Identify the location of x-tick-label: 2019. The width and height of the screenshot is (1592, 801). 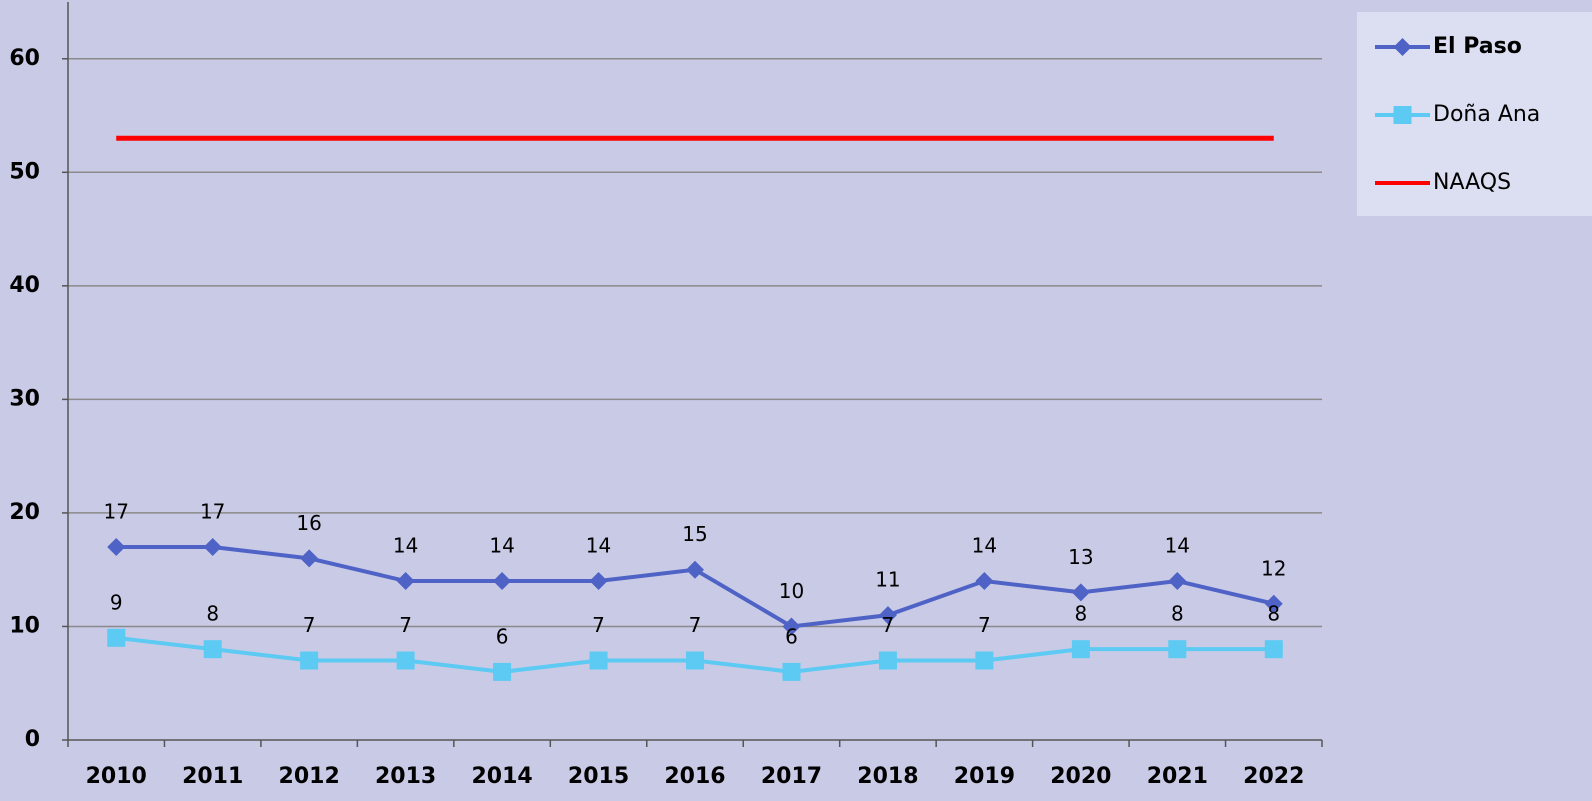
(984, 776).